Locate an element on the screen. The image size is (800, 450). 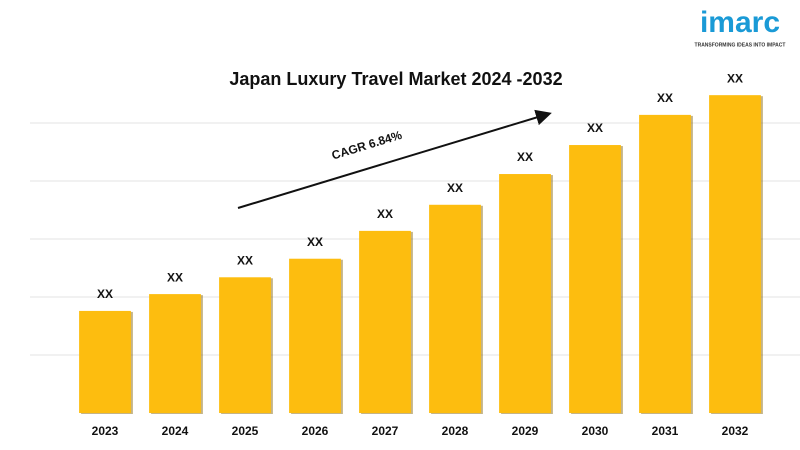
x-tick-label: 2027 is located at coordinates (385, 431).